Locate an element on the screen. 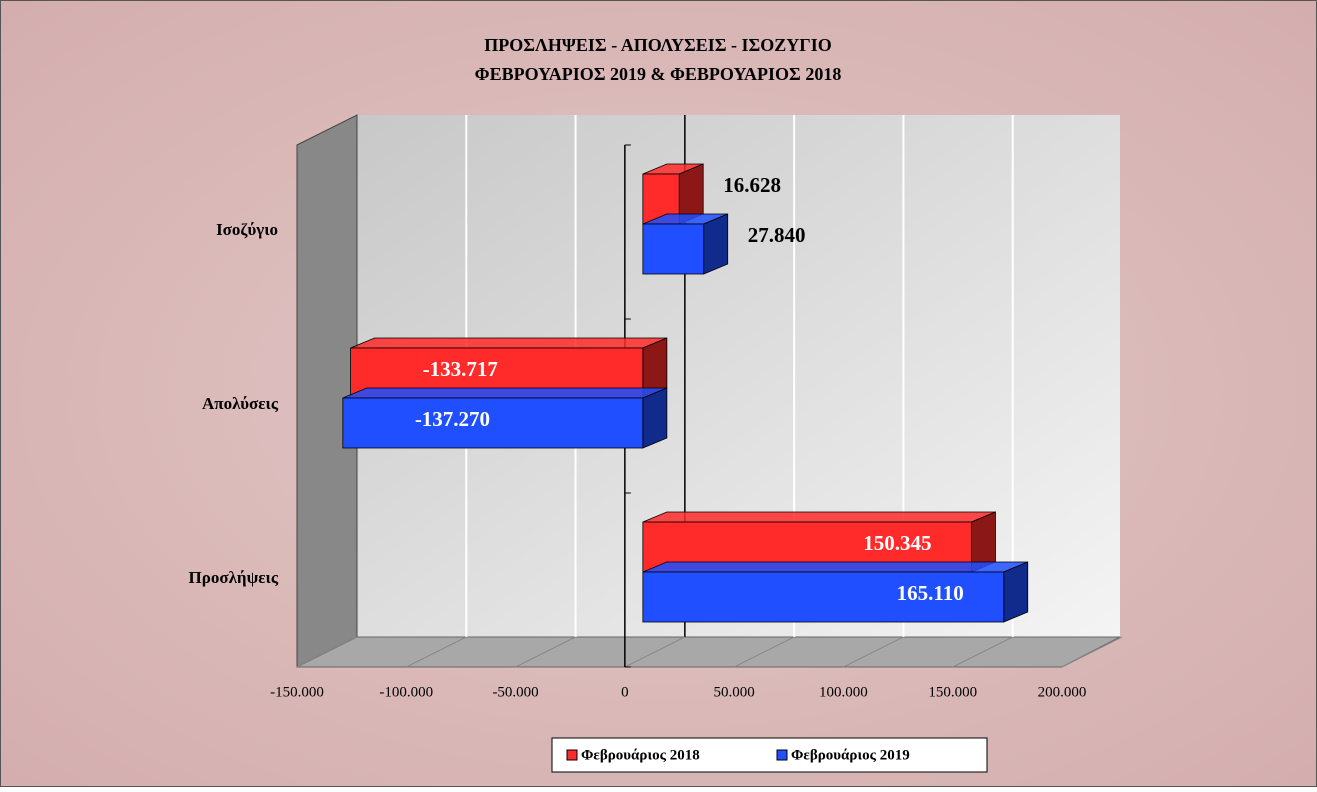  data-label: -137.270 is located at coordinates (452, 419).